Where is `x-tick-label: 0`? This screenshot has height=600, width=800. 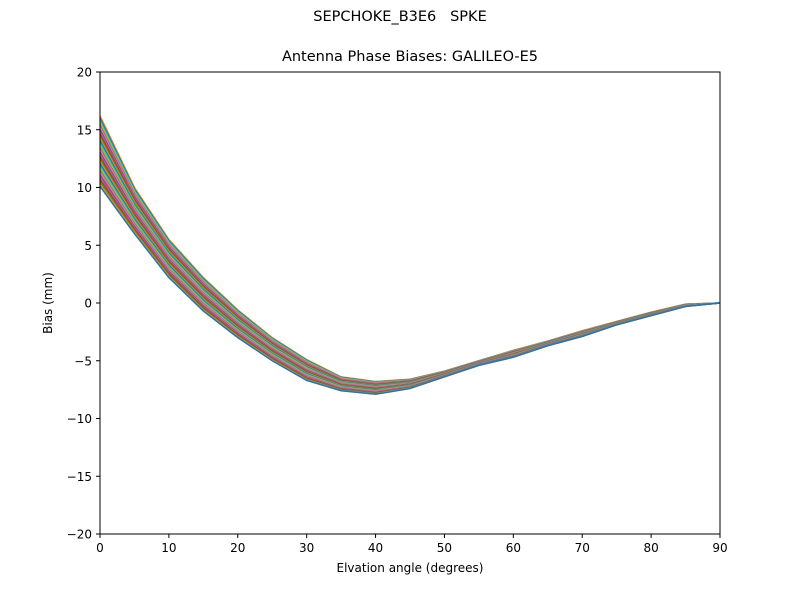 x-tick-label: 0 is located at coordinates (100, 548).